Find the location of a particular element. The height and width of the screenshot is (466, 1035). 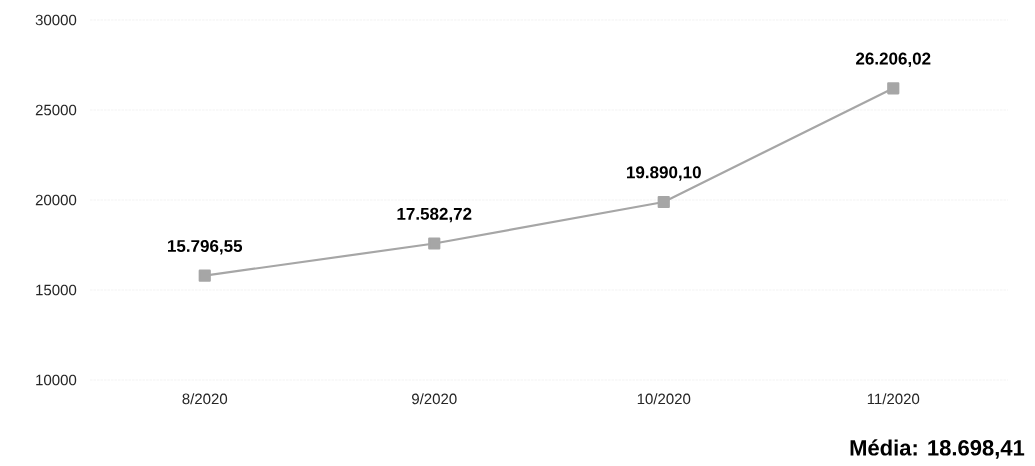

text: Média: 18.698,41 is located at coordinates (937, 449).